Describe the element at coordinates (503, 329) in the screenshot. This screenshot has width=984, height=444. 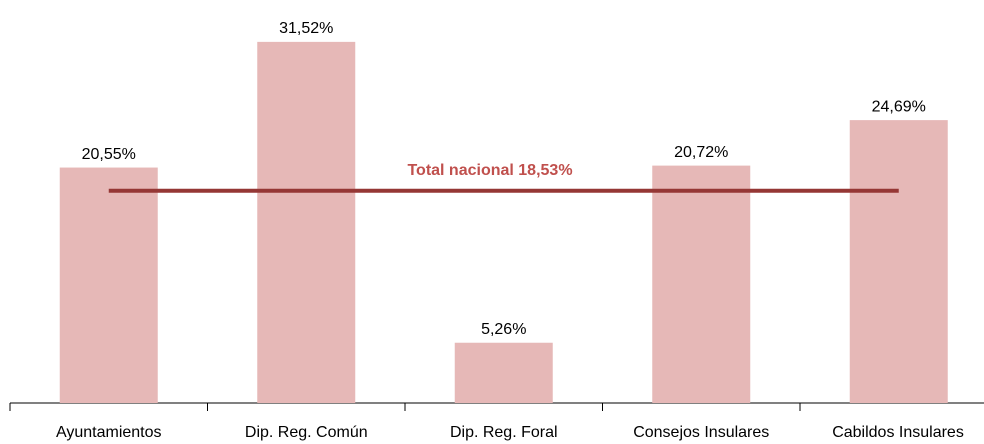
I see `value-label: 5,26%` at that location.